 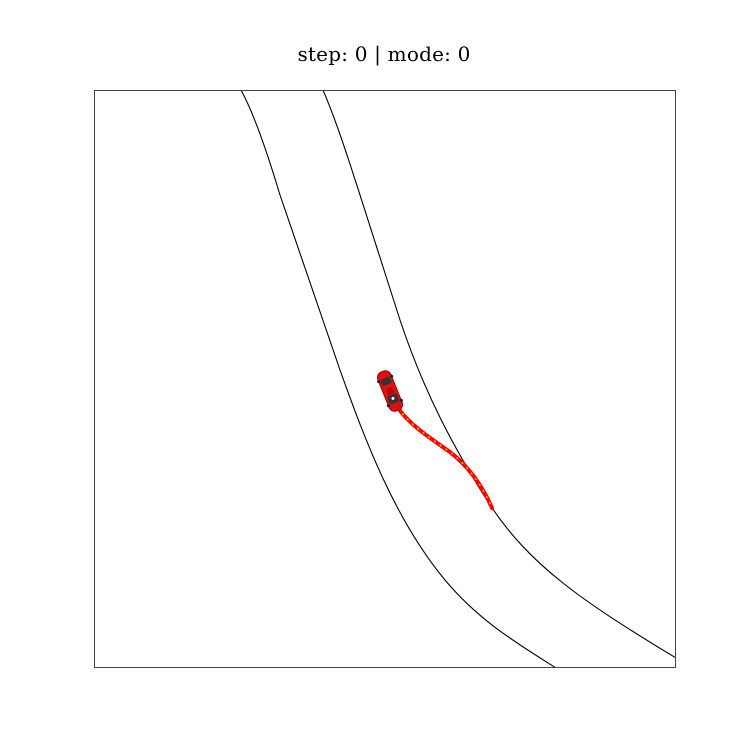 I want to click on red-car, so click(x=390, y=391).